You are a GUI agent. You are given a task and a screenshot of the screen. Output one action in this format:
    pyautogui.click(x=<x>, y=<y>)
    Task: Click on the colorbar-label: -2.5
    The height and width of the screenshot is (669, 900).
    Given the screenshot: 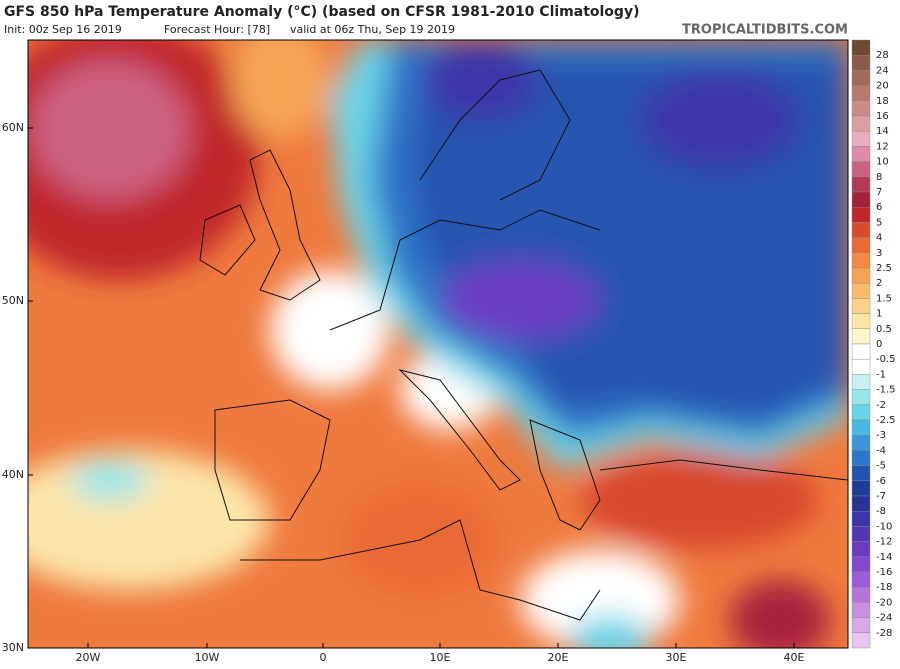 What is the action you would take?
    pyautogui.click(x=886, y=420)
    